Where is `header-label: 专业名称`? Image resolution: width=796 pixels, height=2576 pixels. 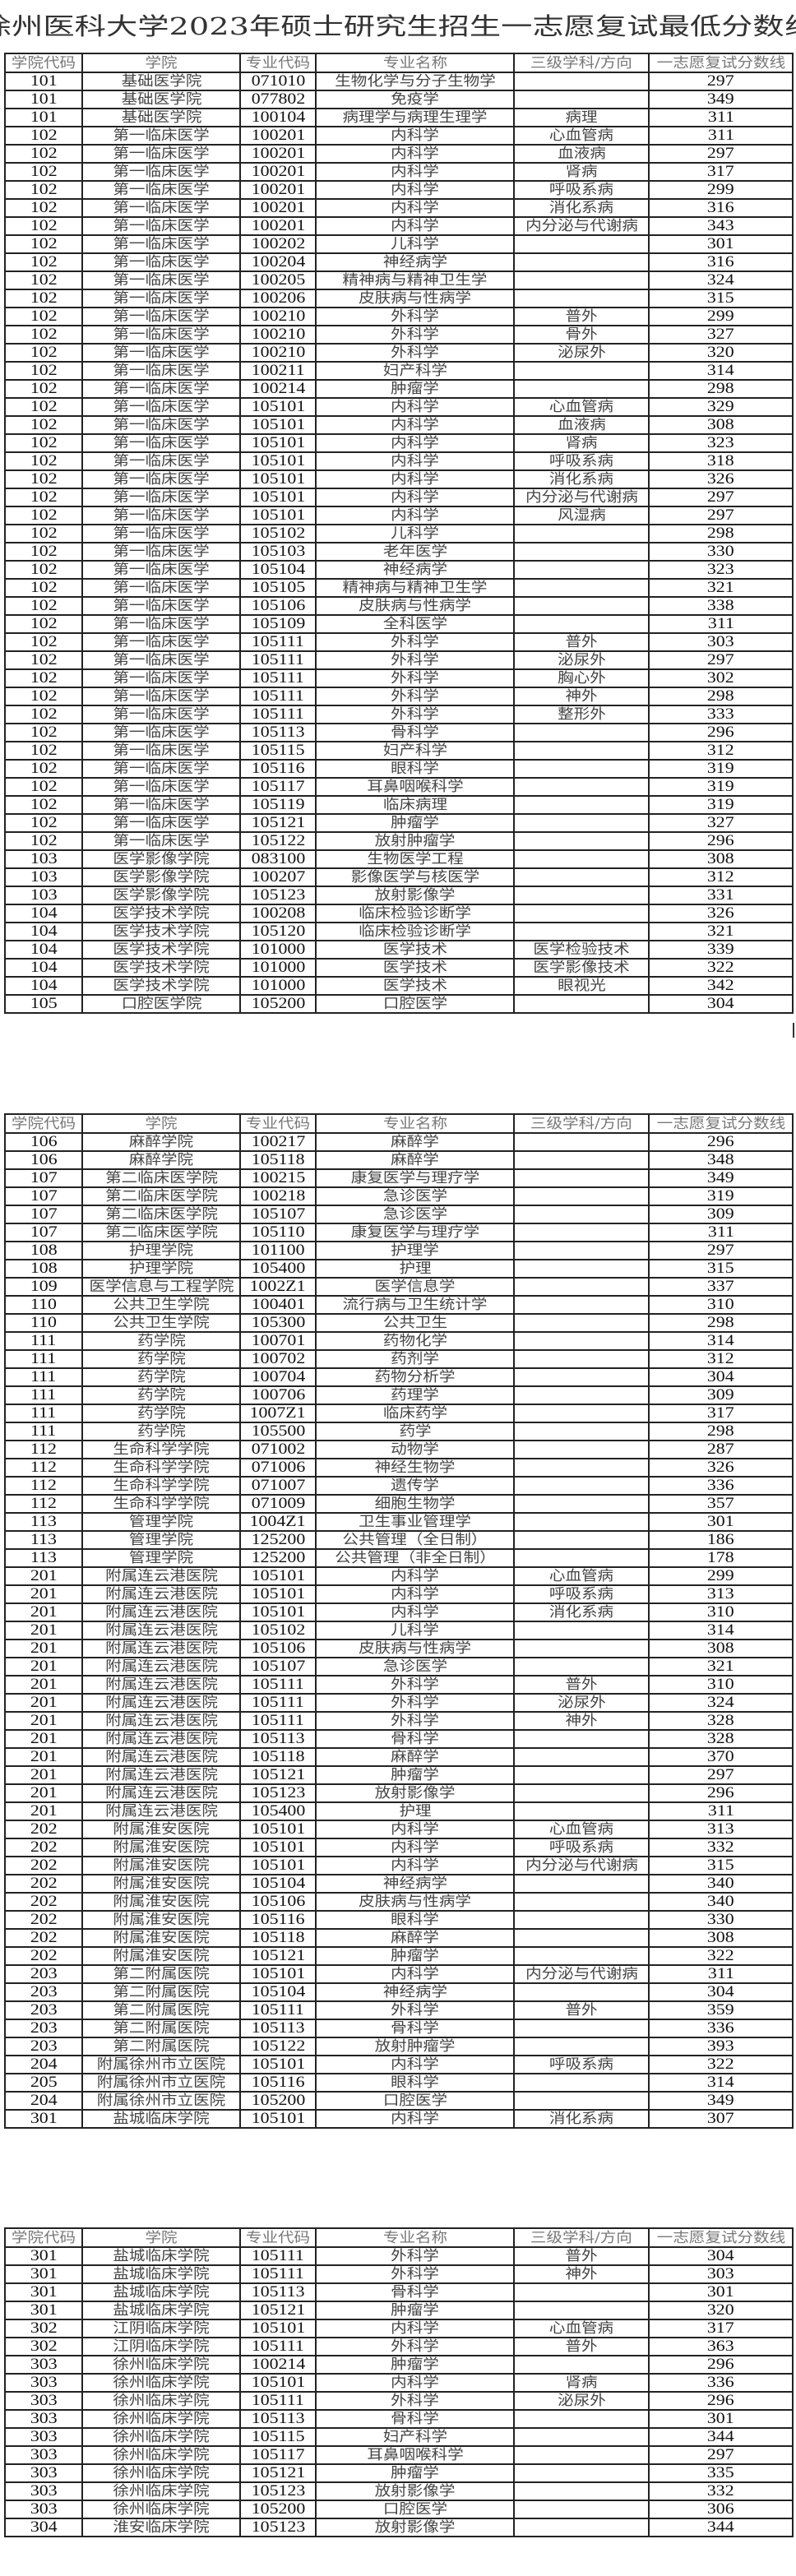 header-label: 专业名称 is located at coordinates (414, 1123).